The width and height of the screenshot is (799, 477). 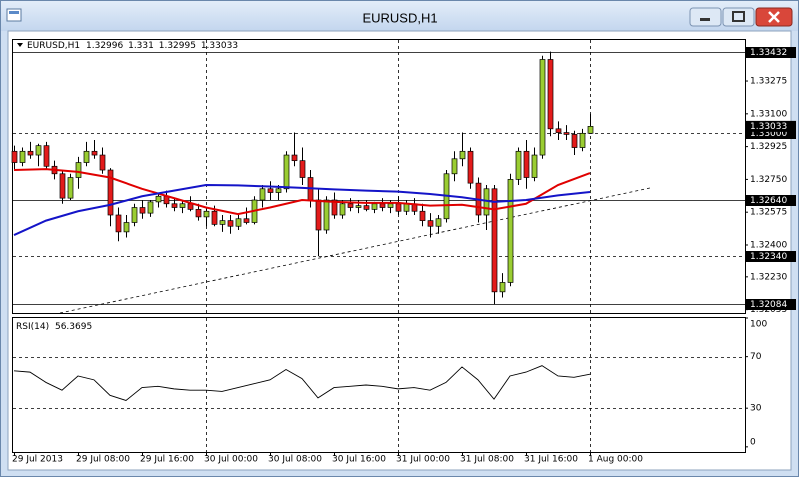 What do you see at coordinates (768, 257) in the screenshot?
I see `level-label: 1.32340` at bounding box center [768, 257].